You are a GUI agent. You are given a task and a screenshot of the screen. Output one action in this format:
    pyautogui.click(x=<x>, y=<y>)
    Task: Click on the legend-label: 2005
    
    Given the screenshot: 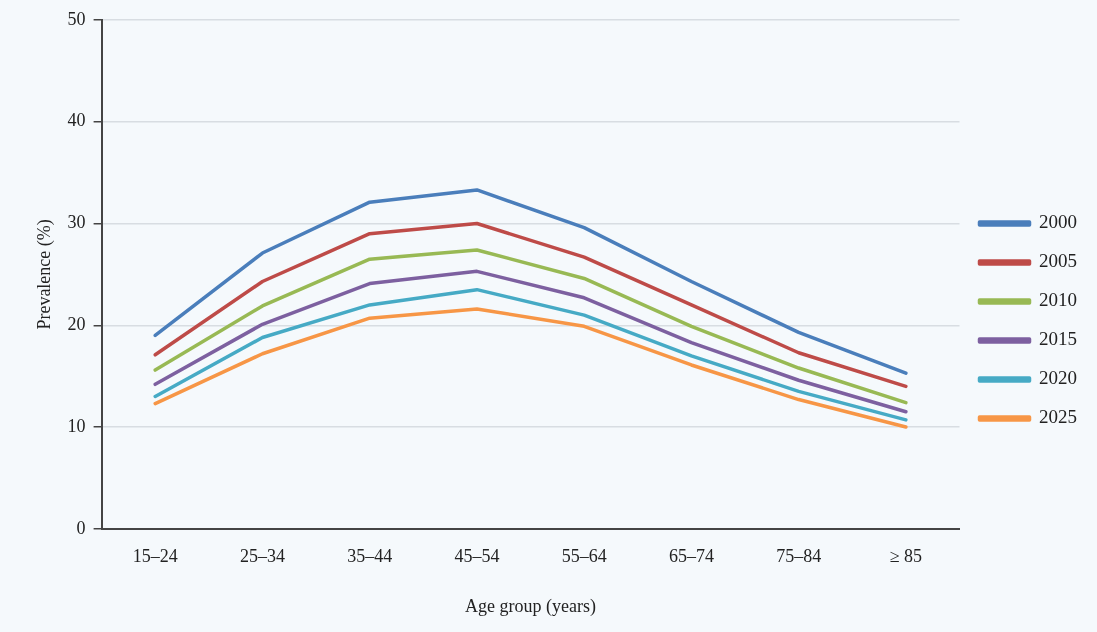 What is the action you would take?
    pyautogui.click(x=1058, y=261)
    